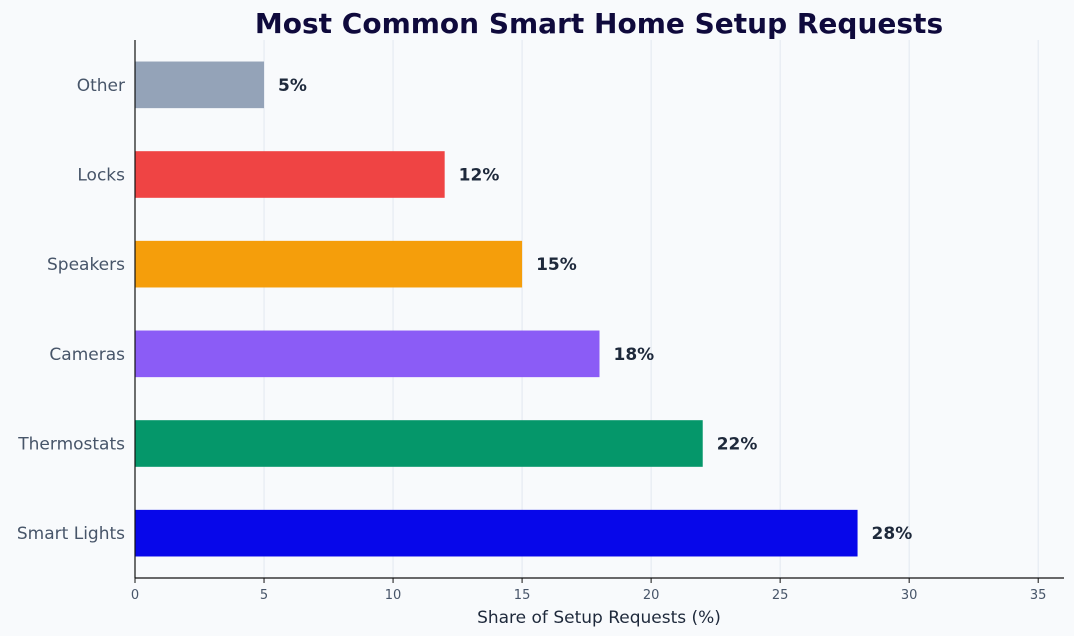 Image resolution: width=1074 pixels, height=636 pixels. I want to click on category-label: Smart Lights, so click(71, 534).